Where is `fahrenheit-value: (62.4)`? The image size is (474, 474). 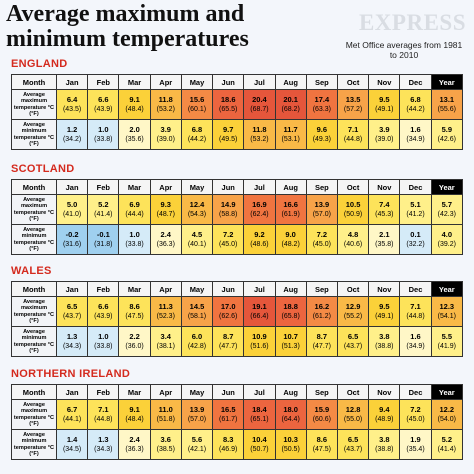 fahrenheit-value: (62.4) is located at coordinates (259, 214).